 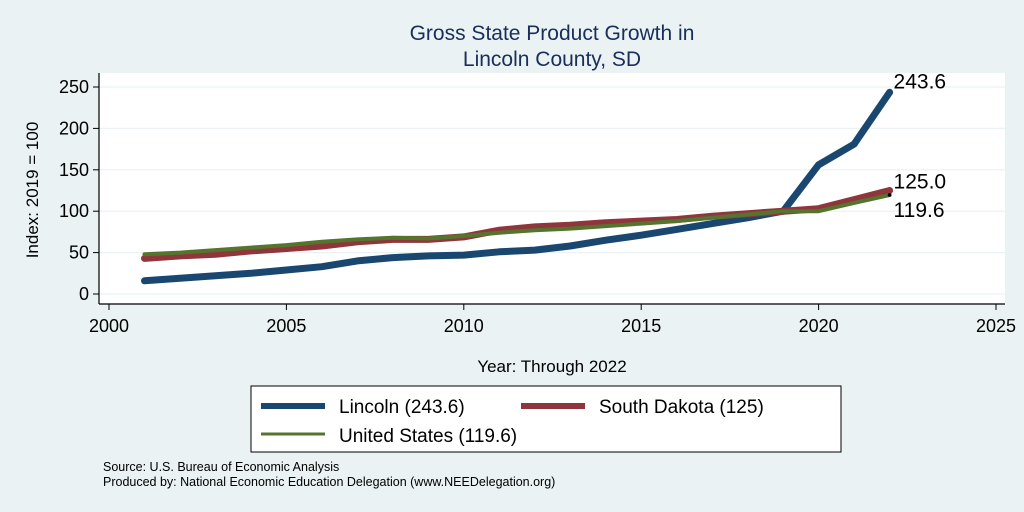 What do you see at coordinates (551, 366) in the screenshot?
I see `x-axis-title: Year: Through 2022` at bounding box center [551, 366].